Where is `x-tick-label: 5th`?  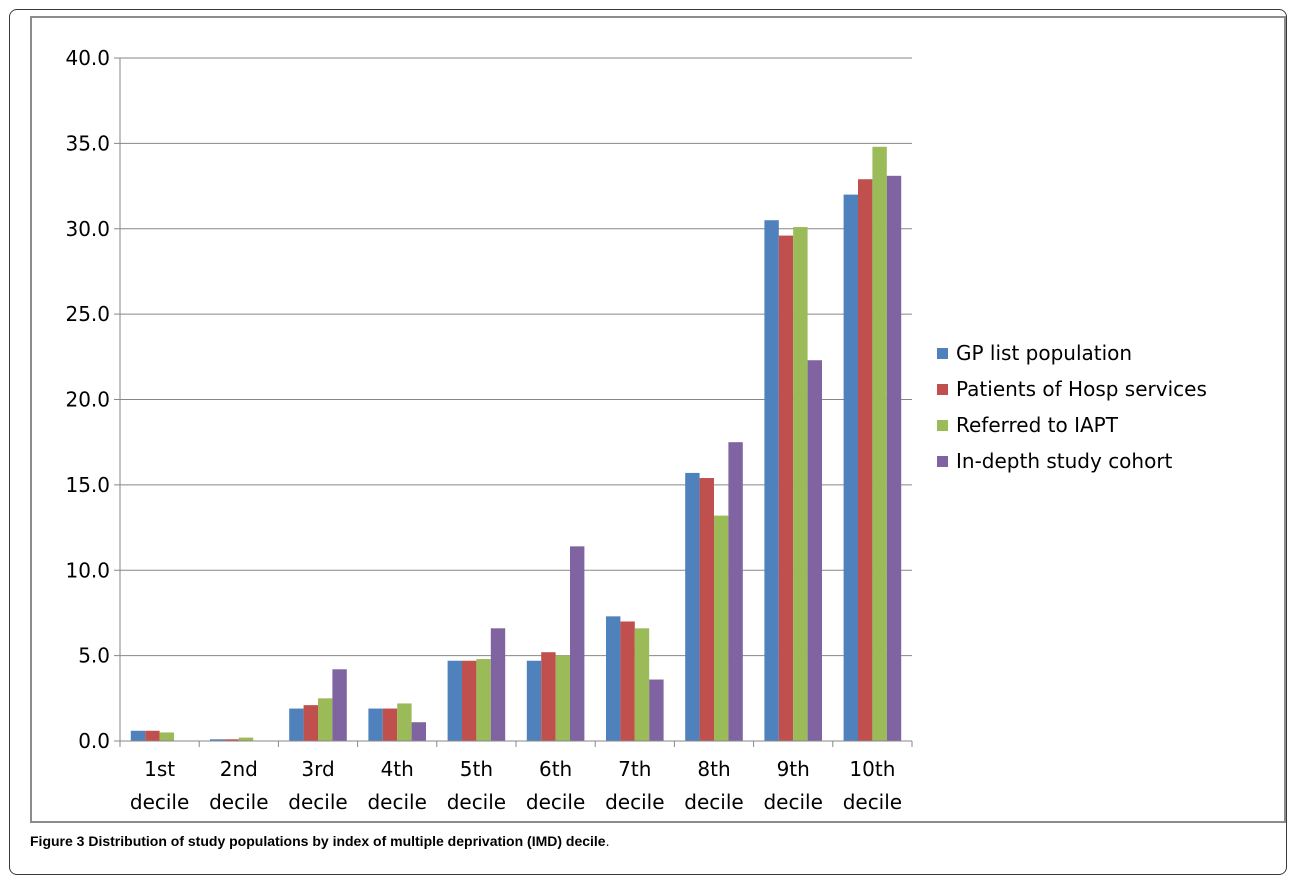 x-tick-label: 5th is located at coordinates (476, 769).